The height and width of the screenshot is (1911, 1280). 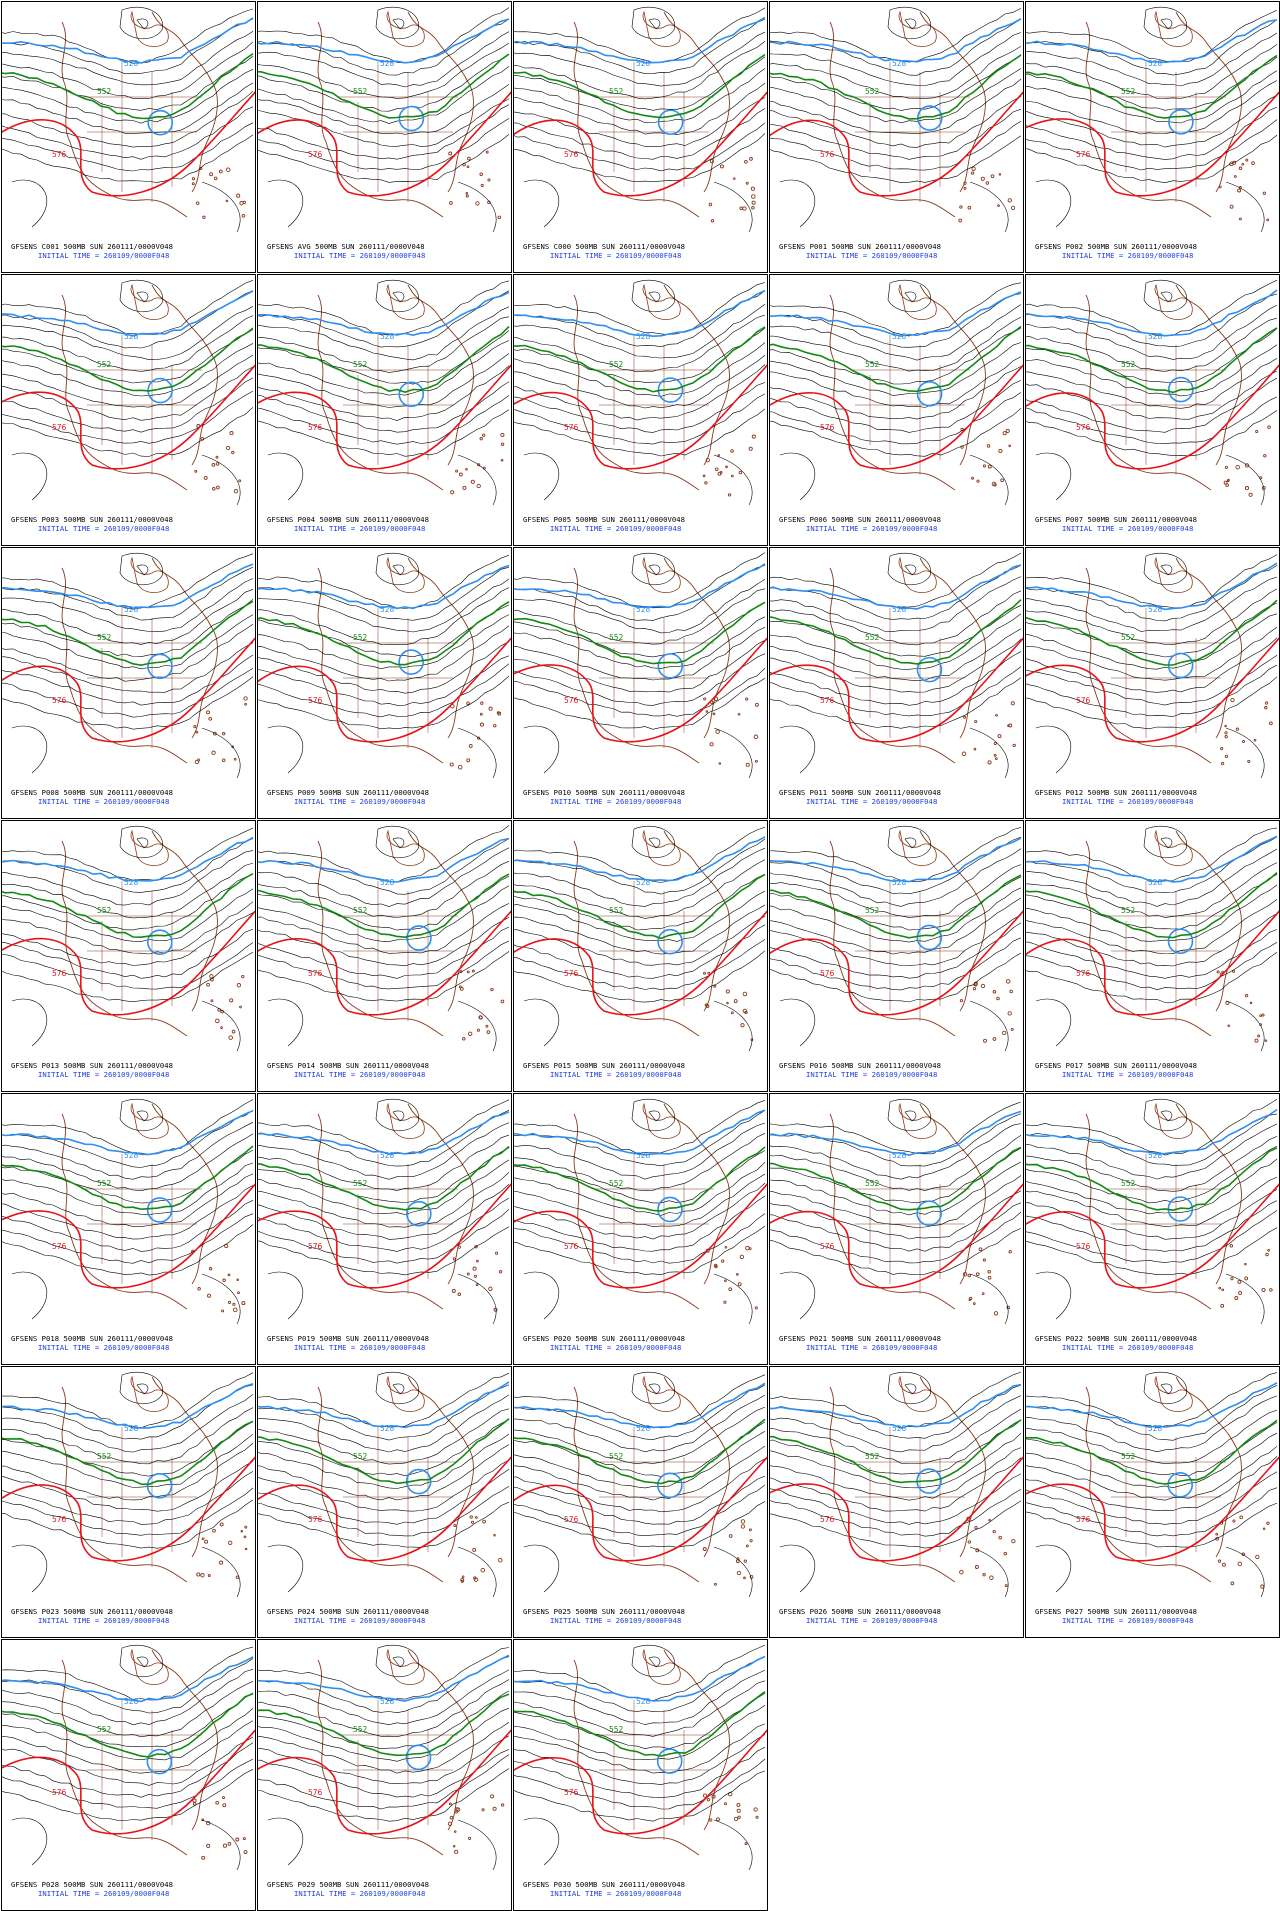 What do you see at coordinates (1116, 792) in the screenshot?
I see `member-caption: GFSENS P012 500MB SUN 260111/0000V048` at bounding box center [1116, 792].